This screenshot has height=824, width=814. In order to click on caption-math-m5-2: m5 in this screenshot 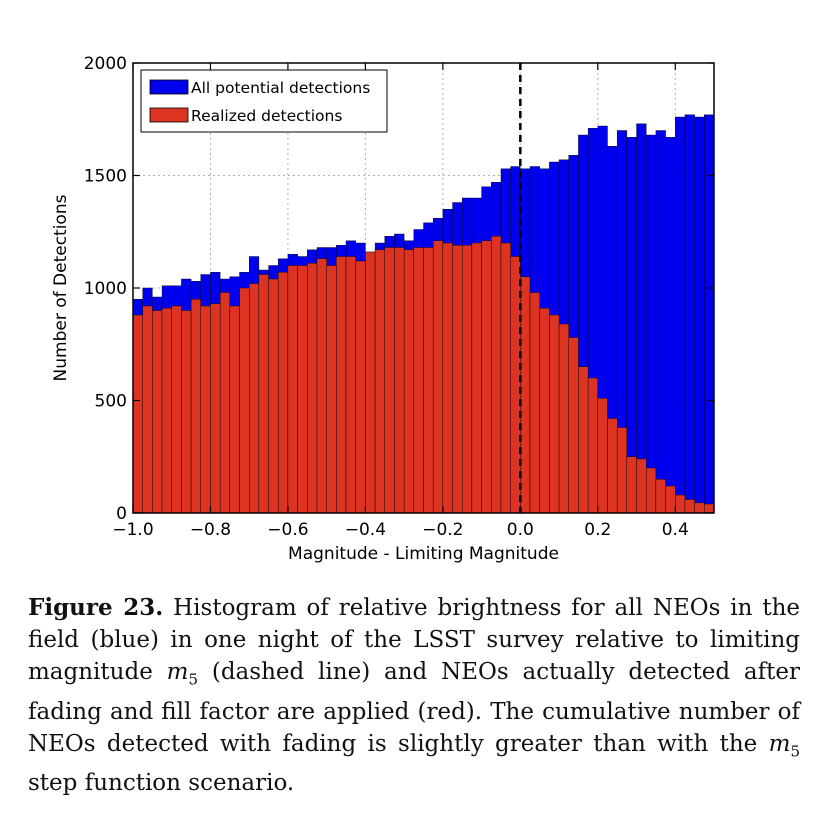, I will do `click(784, 745)`.